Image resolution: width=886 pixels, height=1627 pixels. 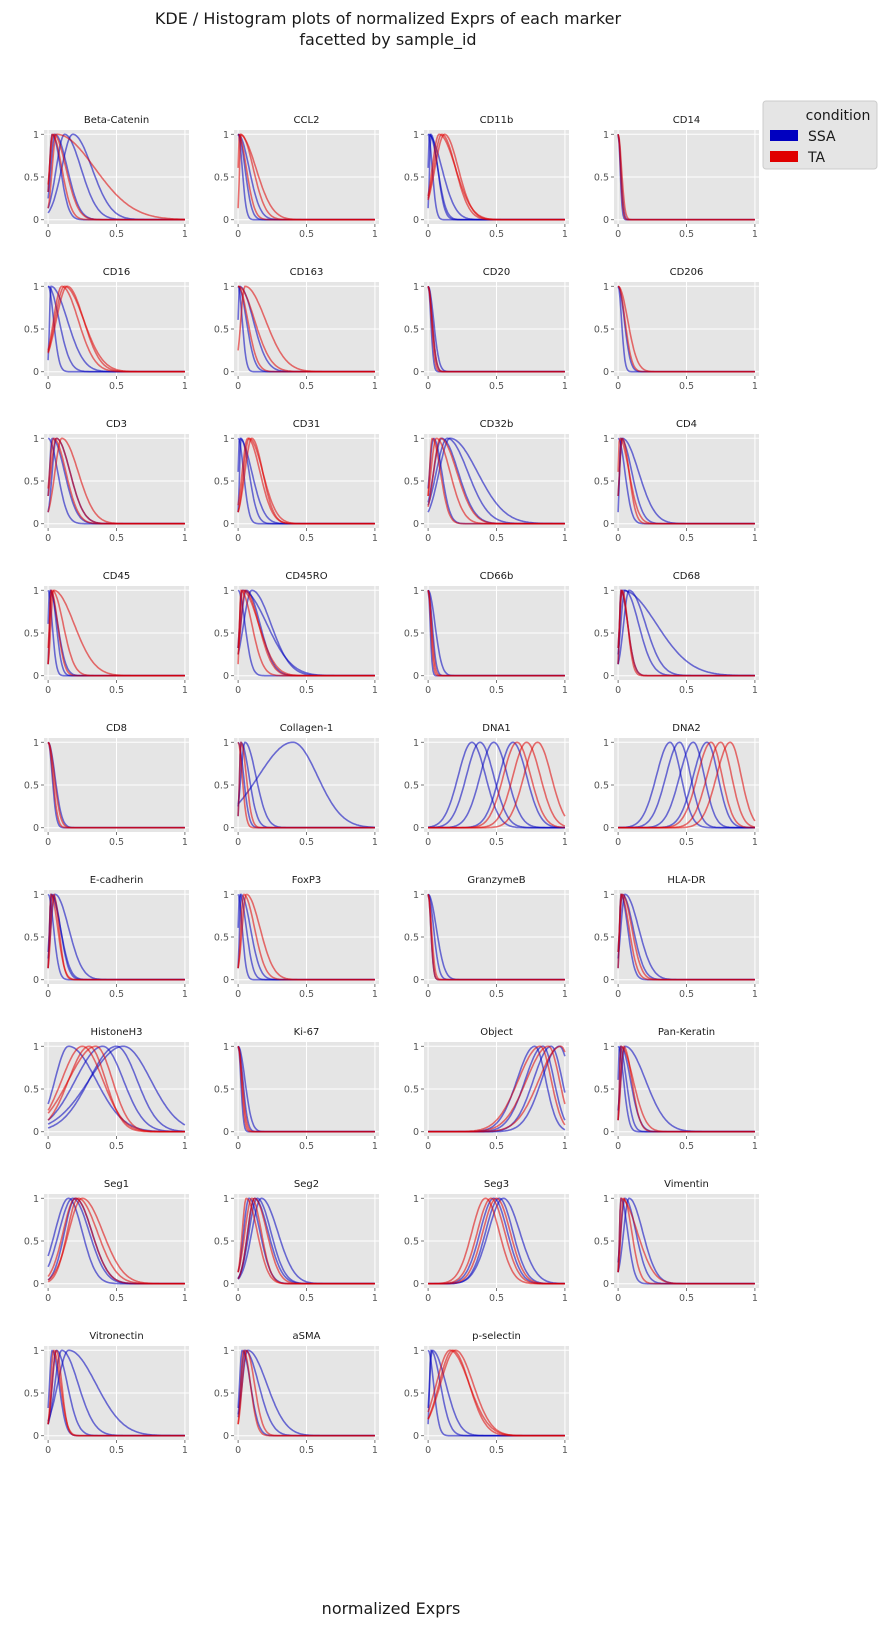 I want to click on panel-title: CD8, so click(x=116, y=728).